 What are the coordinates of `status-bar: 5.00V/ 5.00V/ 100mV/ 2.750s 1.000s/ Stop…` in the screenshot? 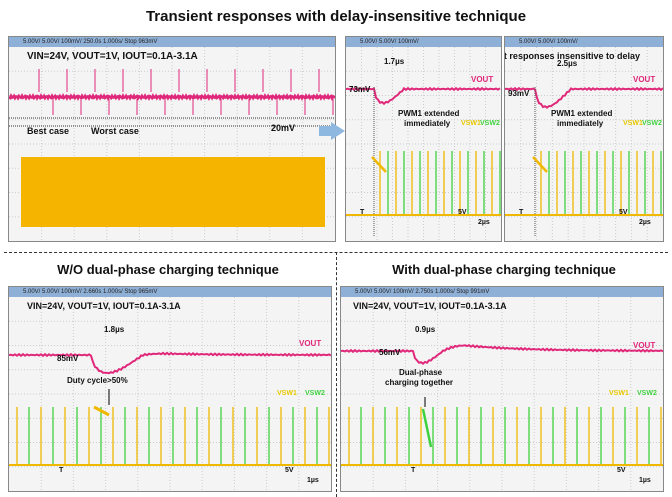 It's located at (502, 292).